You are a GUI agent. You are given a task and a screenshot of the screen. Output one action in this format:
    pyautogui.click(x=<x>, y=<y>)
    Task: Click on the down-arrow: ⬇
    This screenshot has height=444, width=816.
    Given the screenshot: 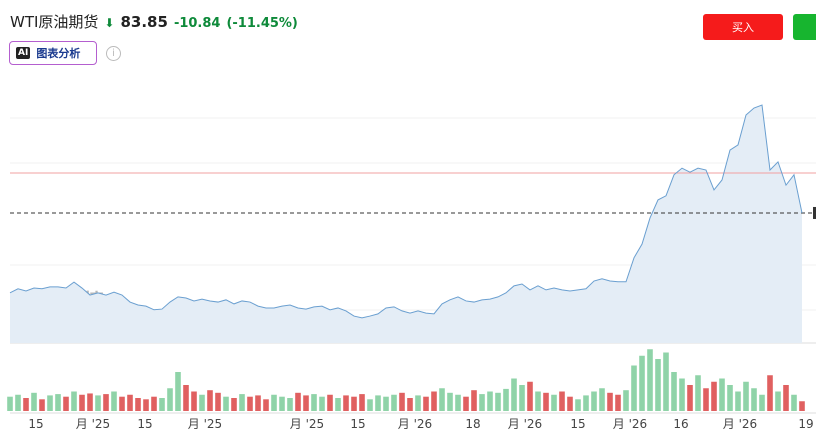 What is the action you would take?
    pyautogui.click(x=109, y=23)
    